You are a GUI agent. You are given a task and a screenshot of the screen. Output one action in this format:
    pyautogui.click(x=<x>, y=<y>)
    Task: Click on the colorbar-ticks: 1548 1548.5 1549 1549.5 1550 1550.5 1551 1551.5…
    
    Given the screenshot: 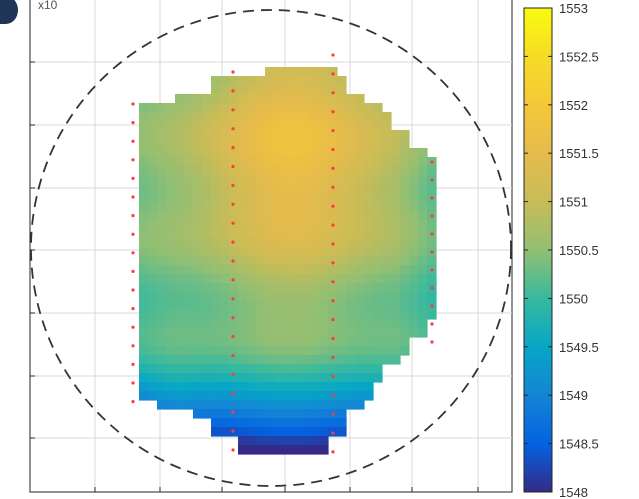 What is the action you would take?
    pyautogui.click(x=561, y=250)
    